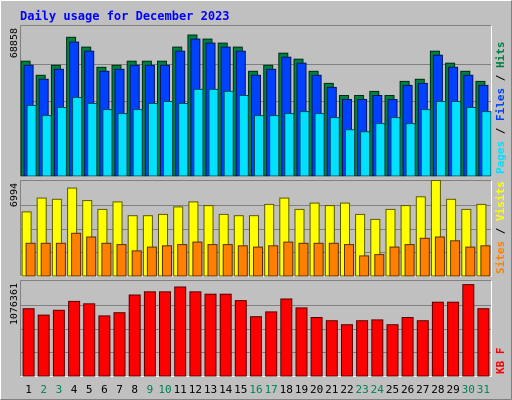 The height and width of the screenshot is (400, 512). I want to click on day-label-31: 31, so click(483, 389).